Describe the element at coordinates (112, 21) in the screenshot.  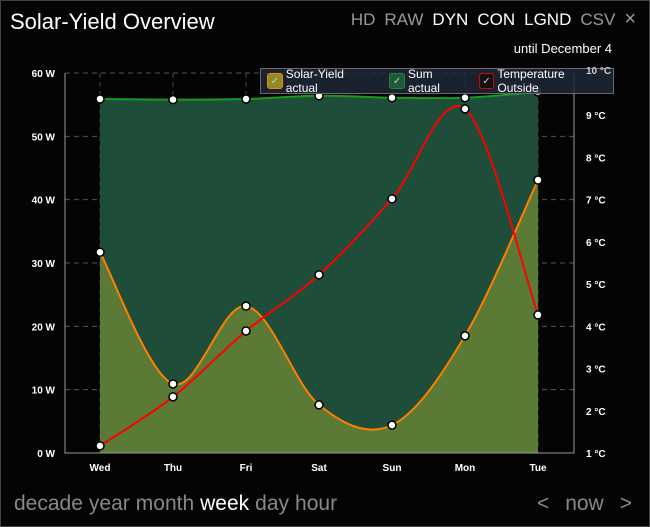
I see `dialog-title: Solar-Yield Overview` at that location.